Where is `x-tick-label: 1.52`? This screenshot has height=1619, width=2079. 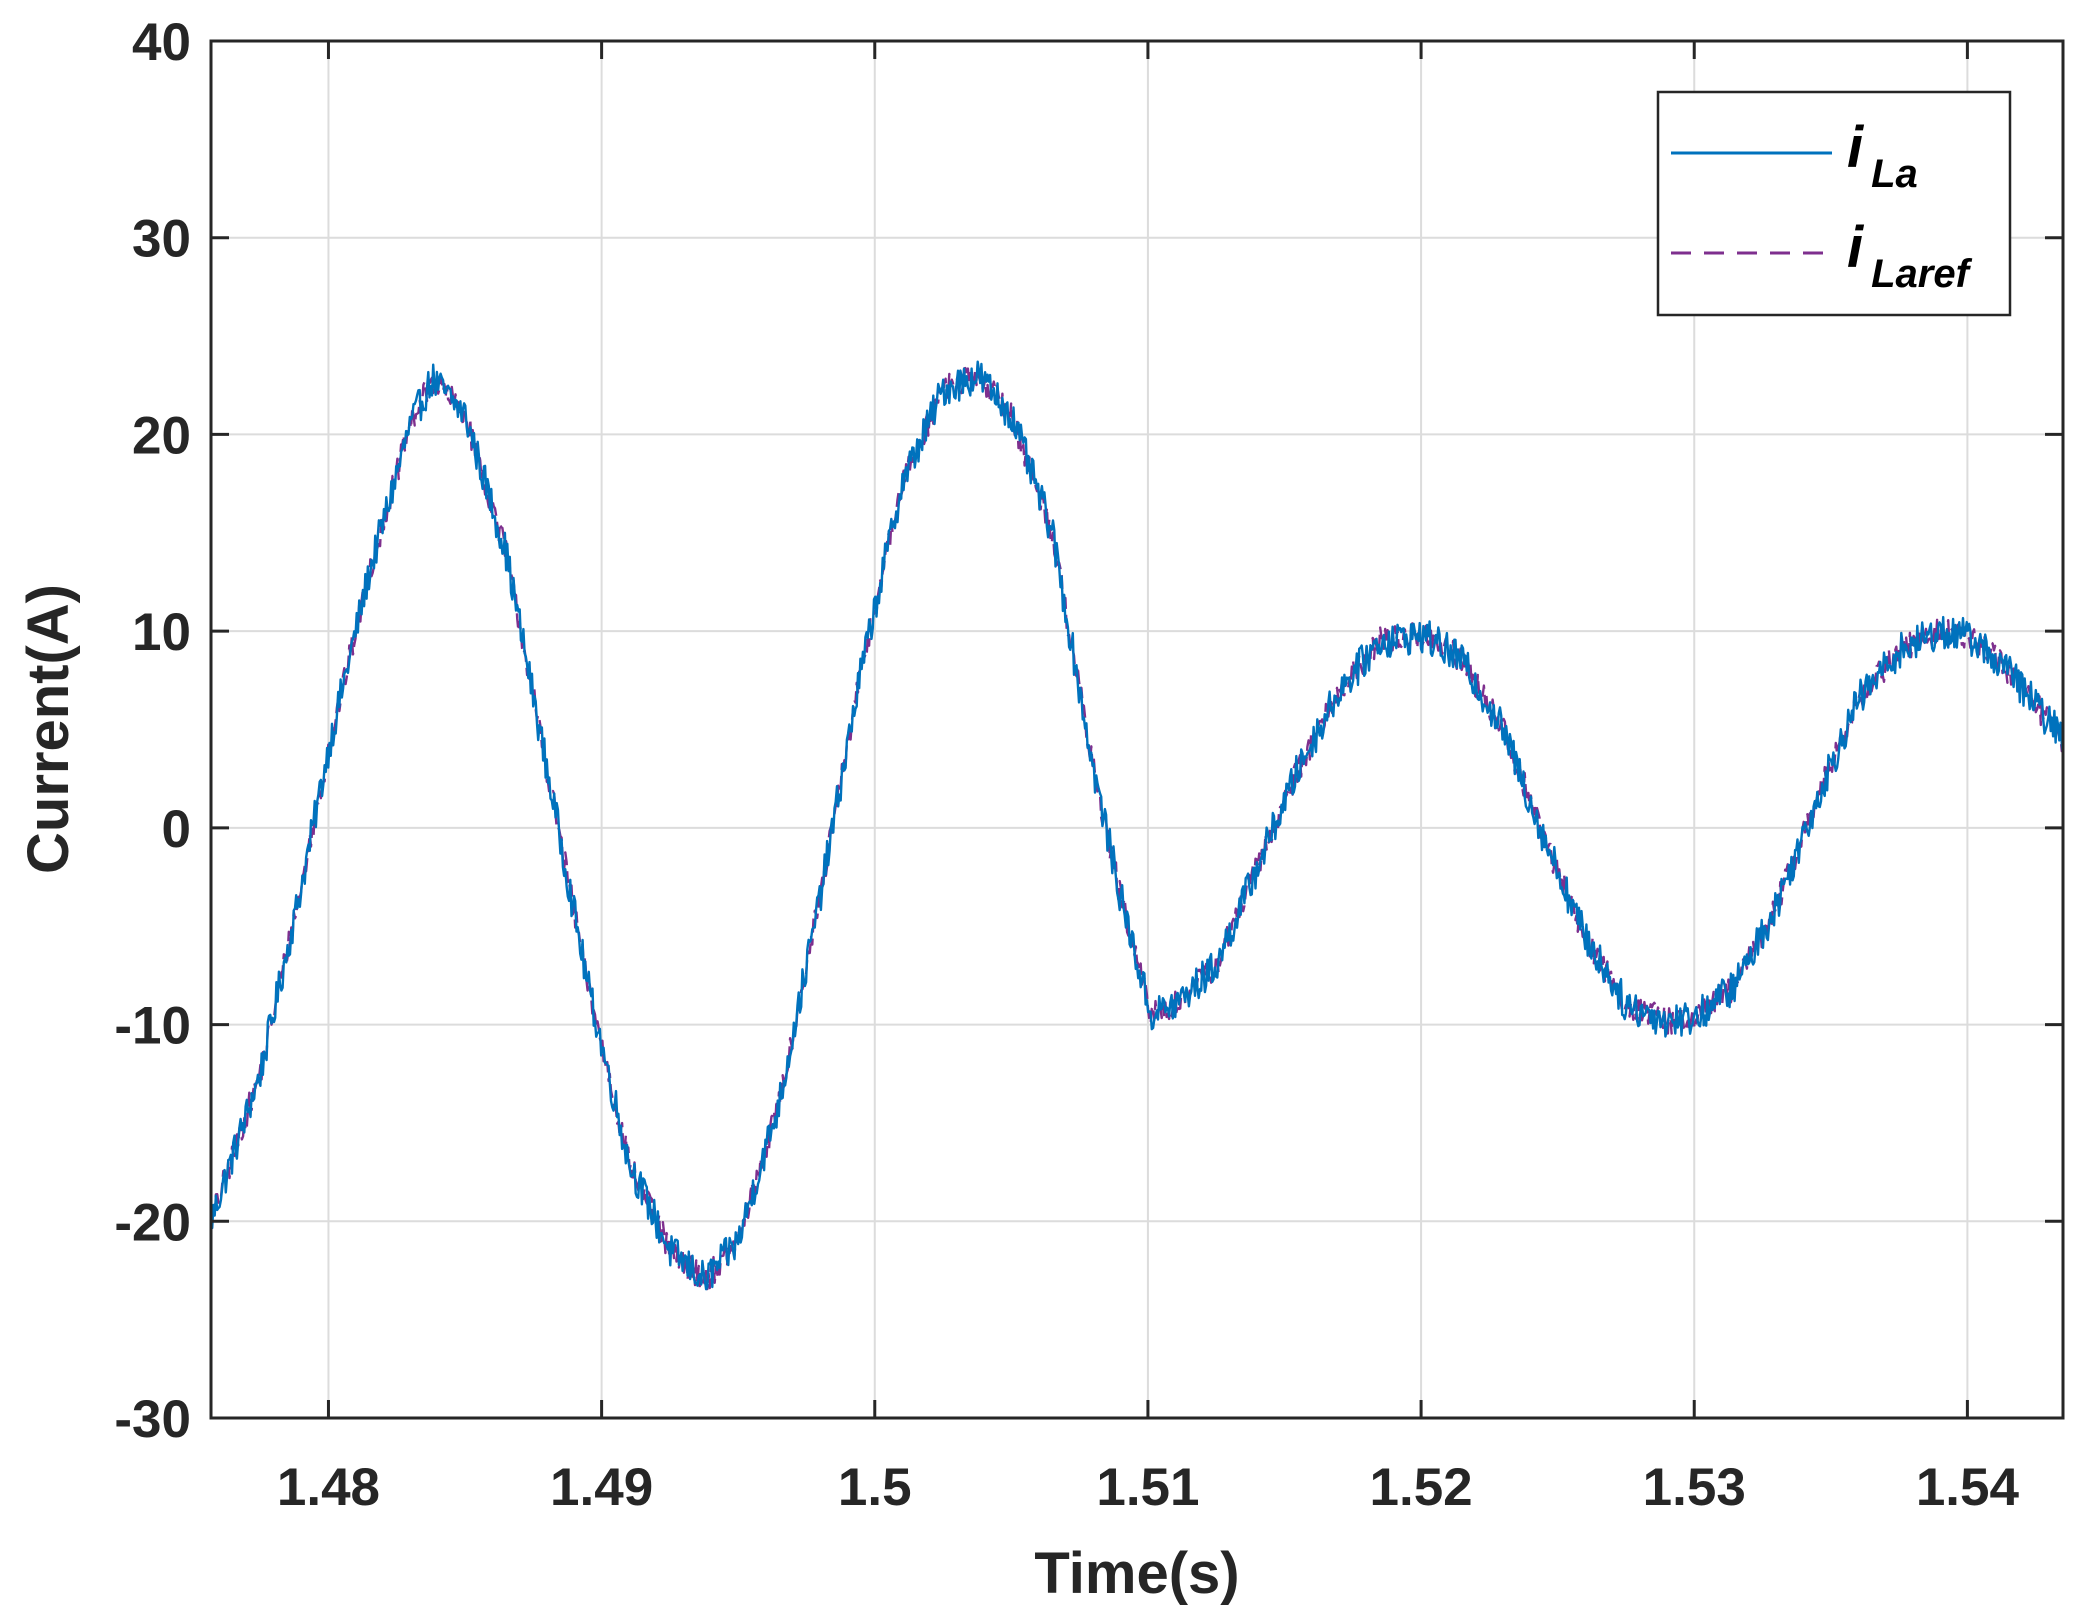
x-tick-label: 1.52 is located at coordinates (1421, 1487).